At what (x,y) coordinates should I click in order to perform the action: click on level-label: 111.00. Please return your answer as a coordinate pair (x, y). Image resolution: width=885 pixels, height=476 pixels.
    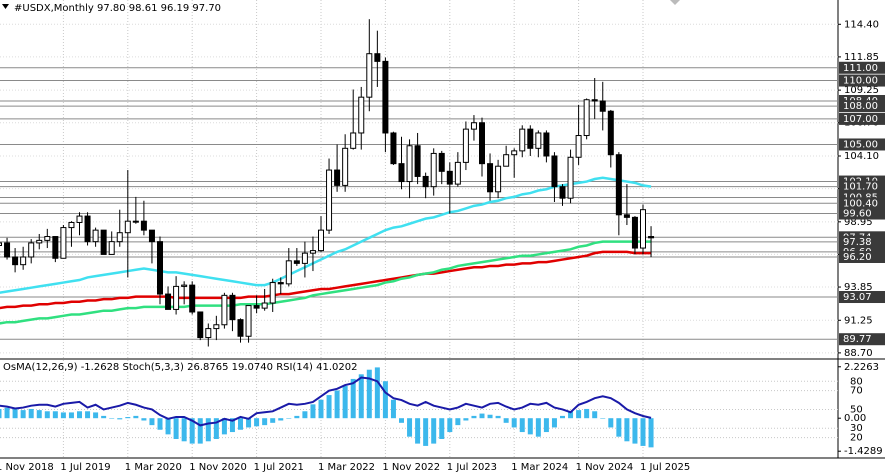
    Looking at the image, I should click on (860, 68).